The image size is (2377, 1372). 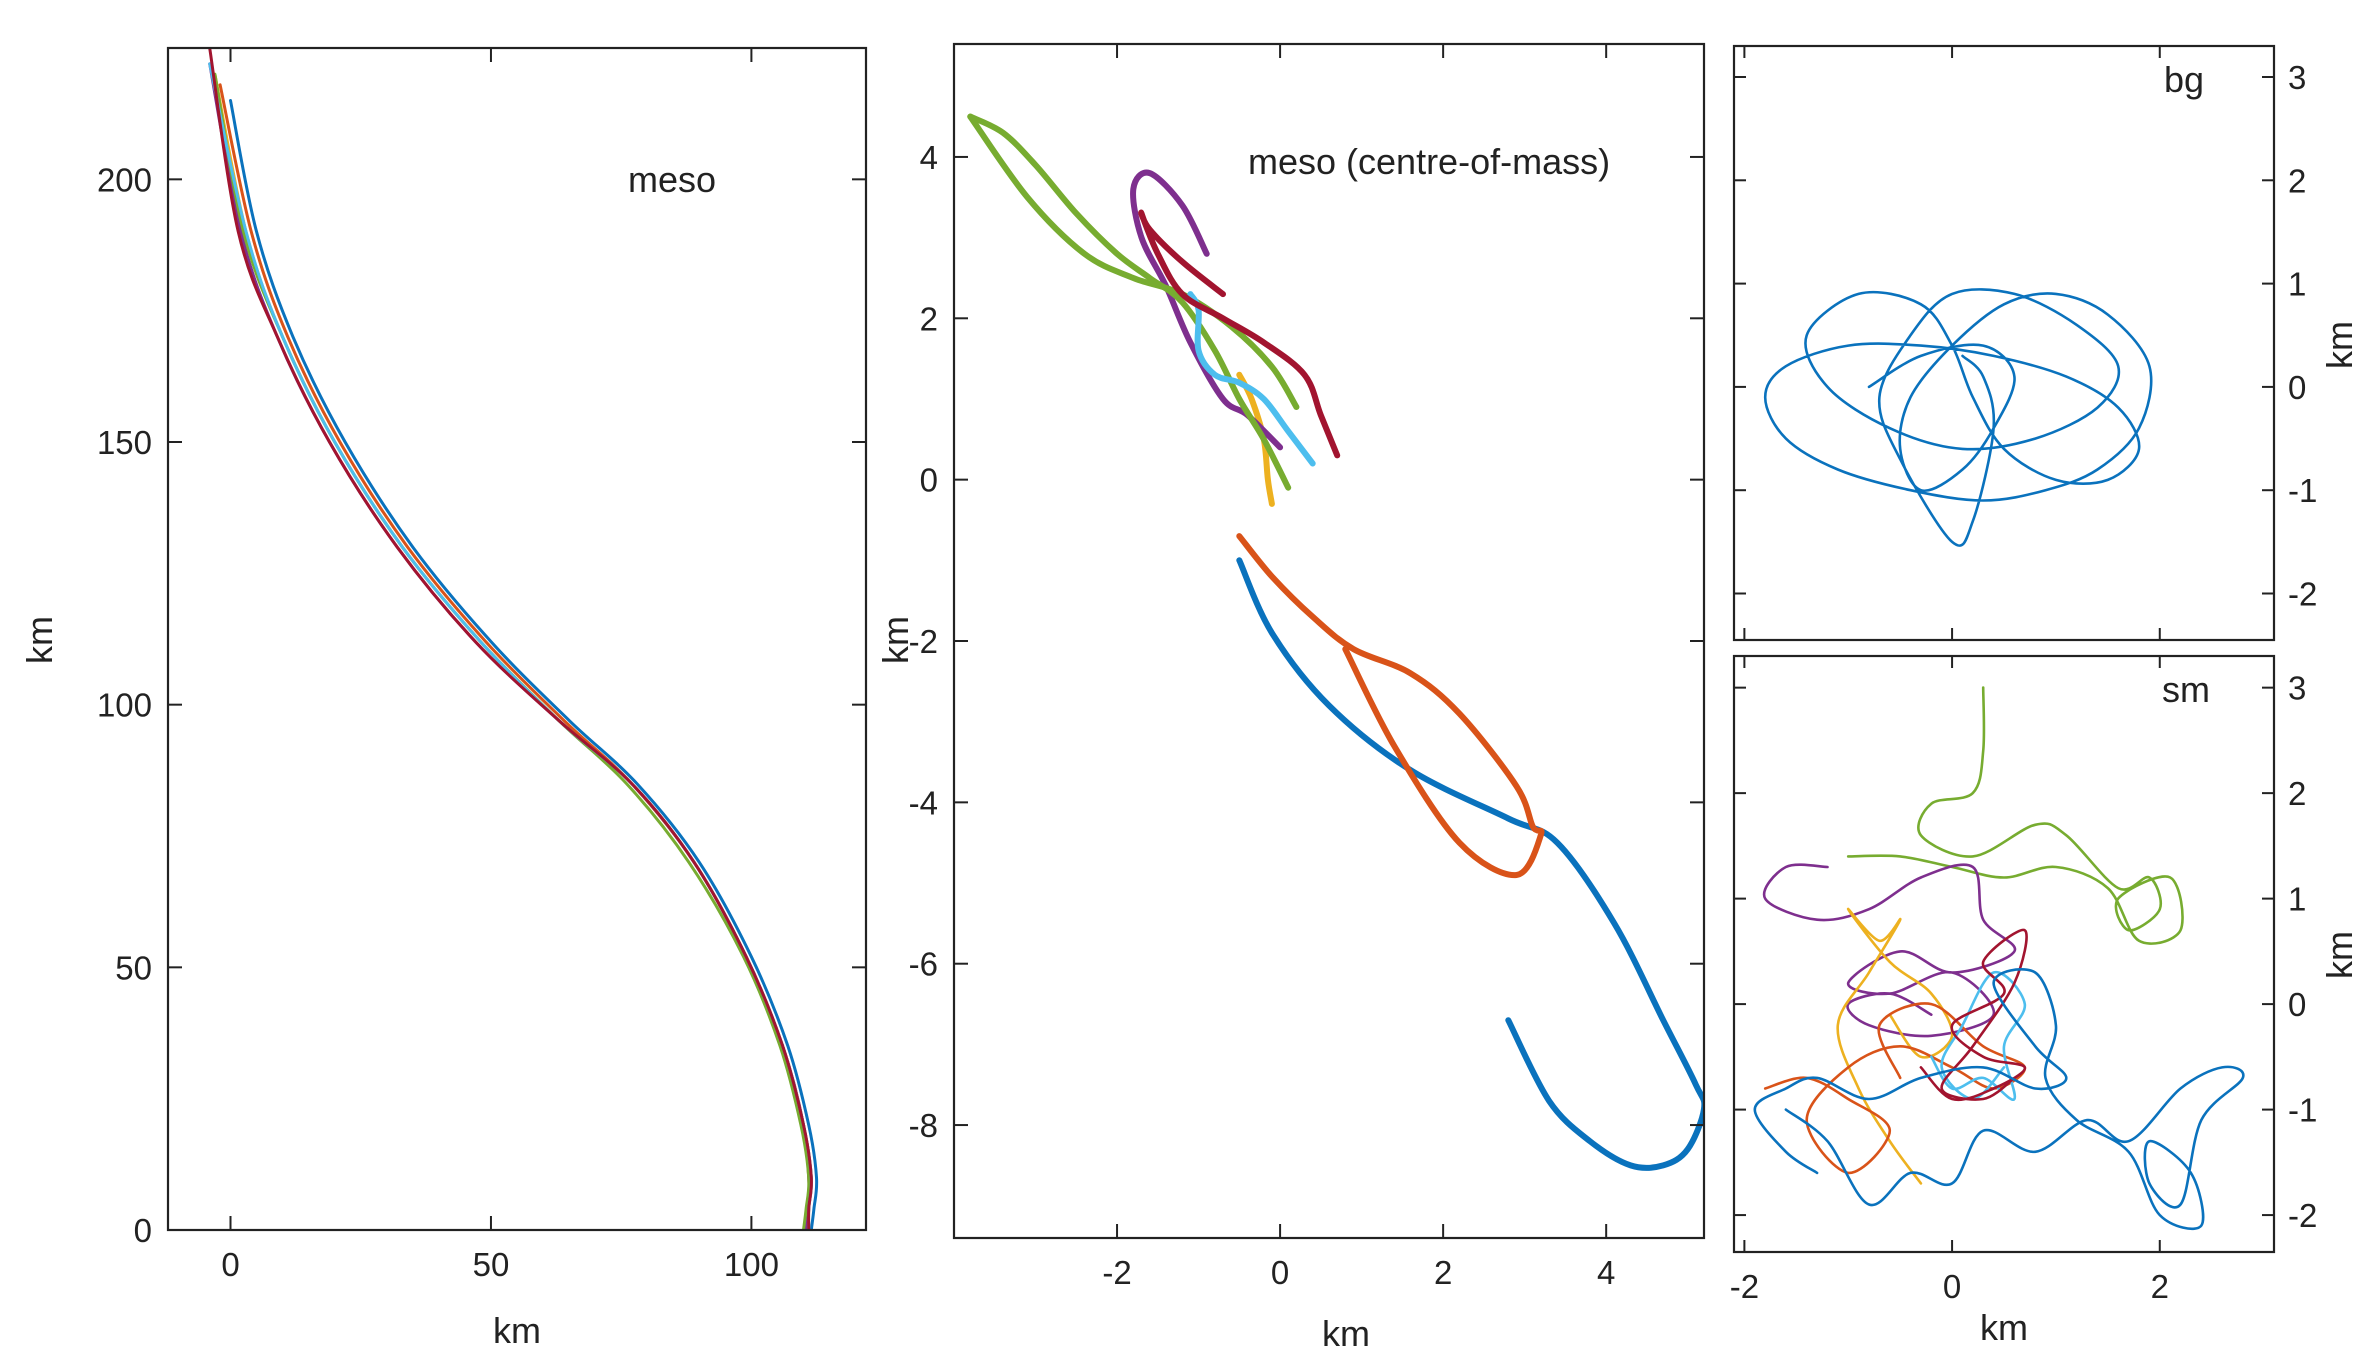 I want to click on meso-xtick-label: 100, so click(x=751, y=1264).